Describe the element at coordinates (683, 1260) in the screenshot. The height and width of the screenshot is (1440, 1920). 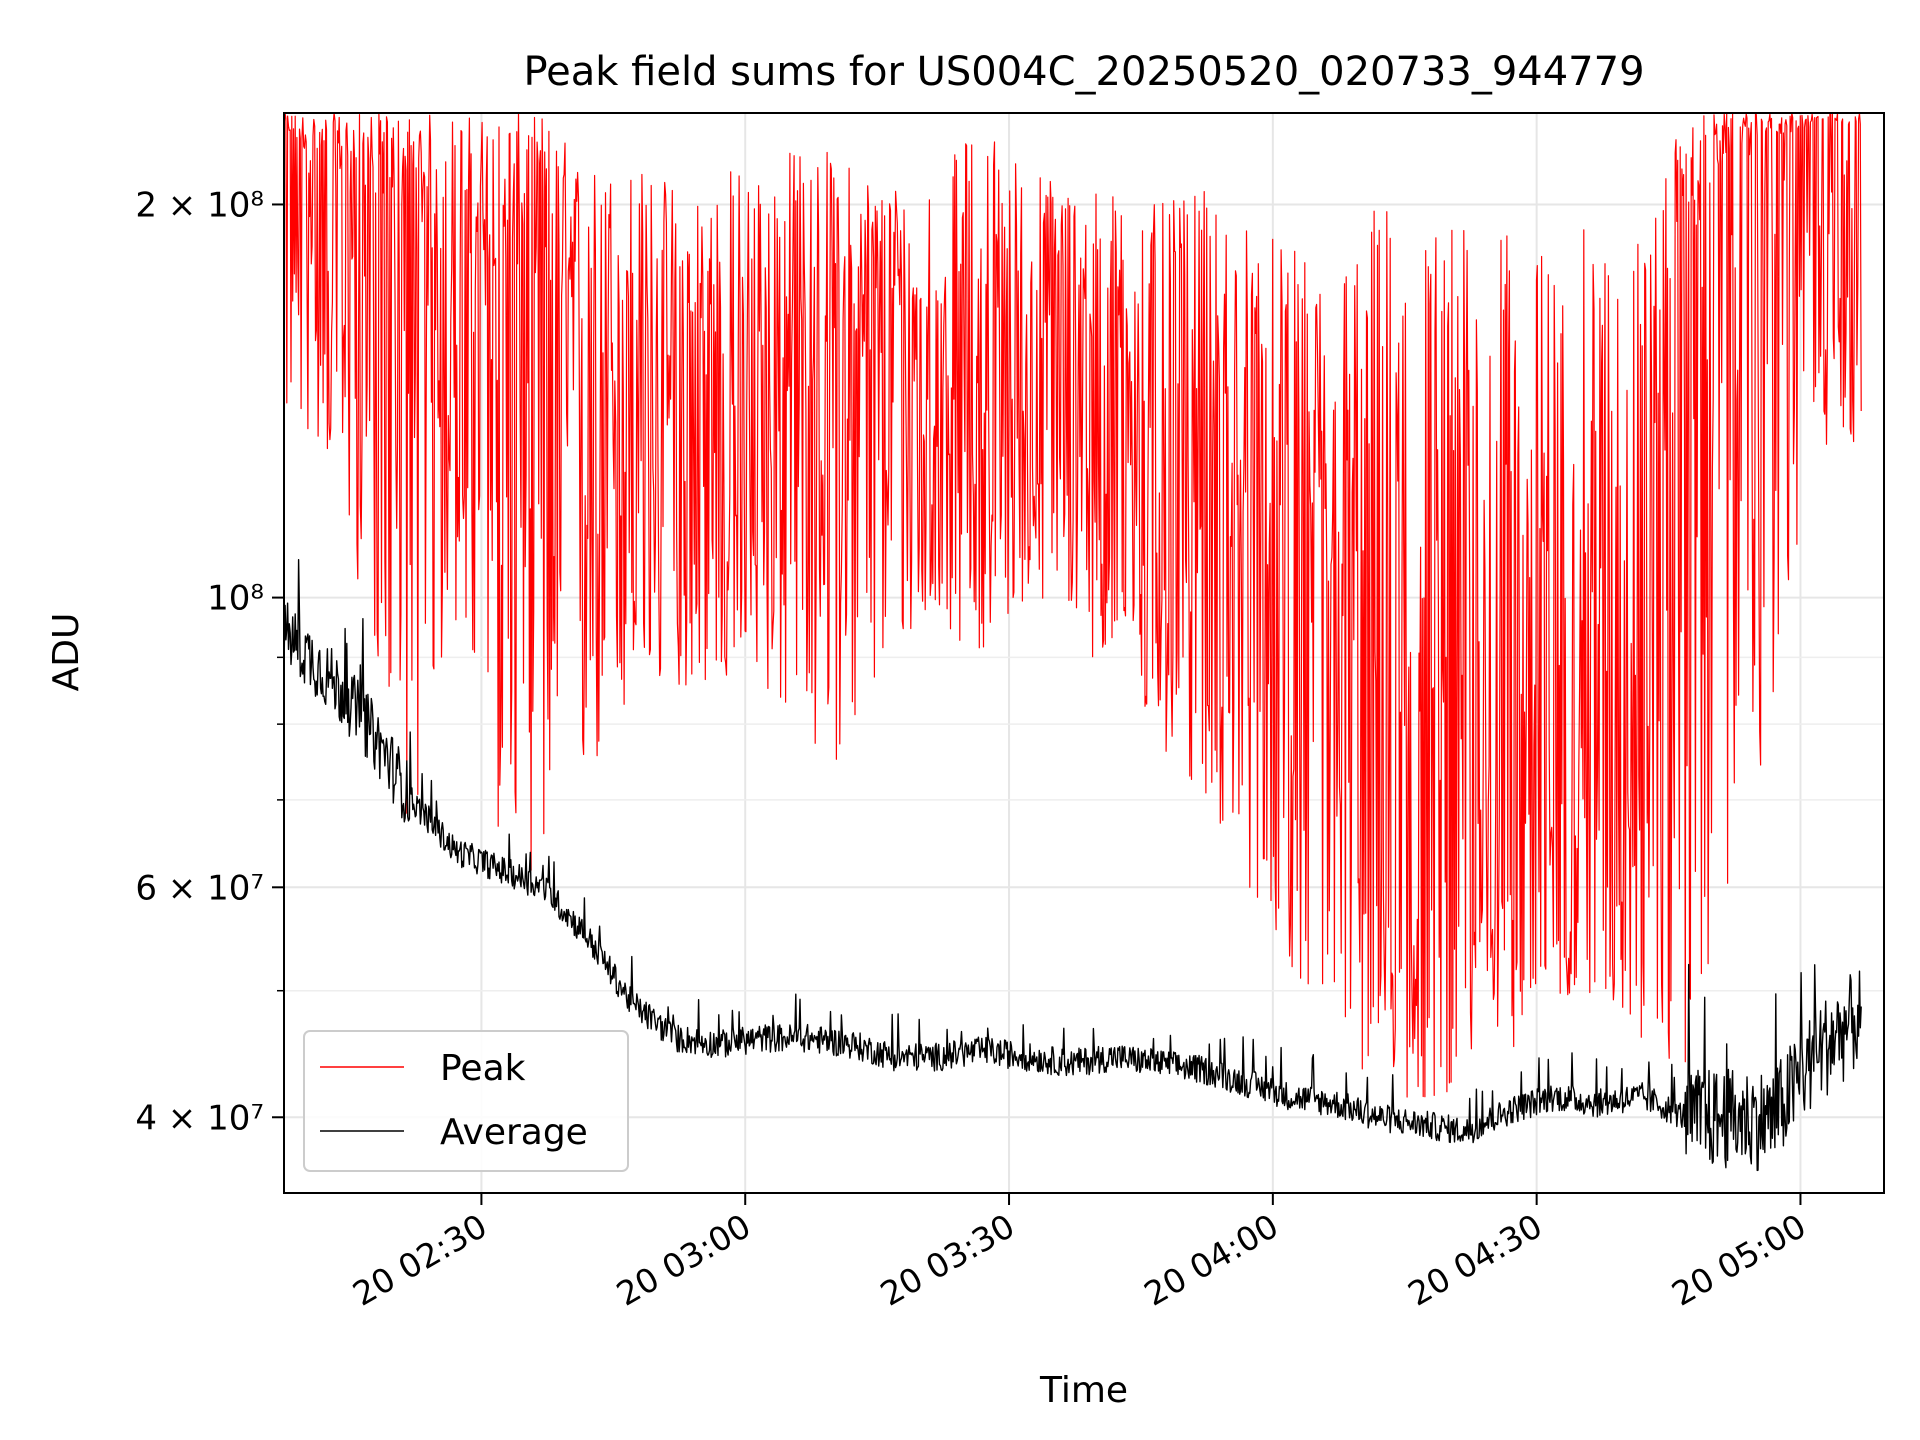
I see `x-tick-label: 20 03:00` at that location.